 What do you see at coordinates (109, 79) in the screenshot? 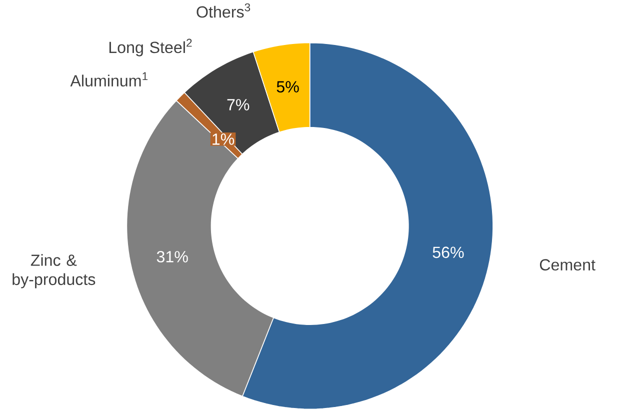
I see `slice-label: Aluminum$^{1}$` at bounding box center [109, 79].